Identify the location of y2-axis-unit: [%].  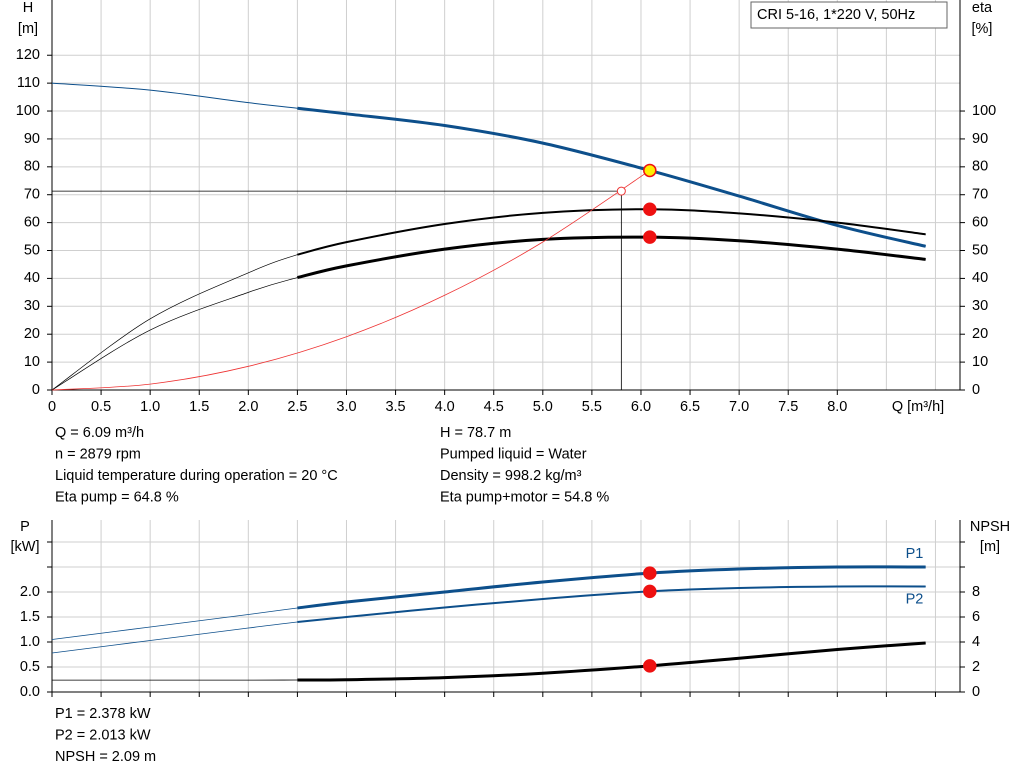
(982, 29).